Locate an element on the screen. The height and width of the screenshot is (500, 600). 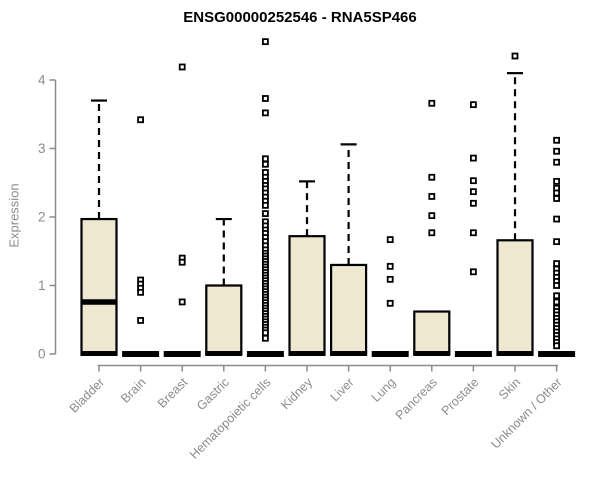
x-category-label: Lung is located at coordinates (384, 390).